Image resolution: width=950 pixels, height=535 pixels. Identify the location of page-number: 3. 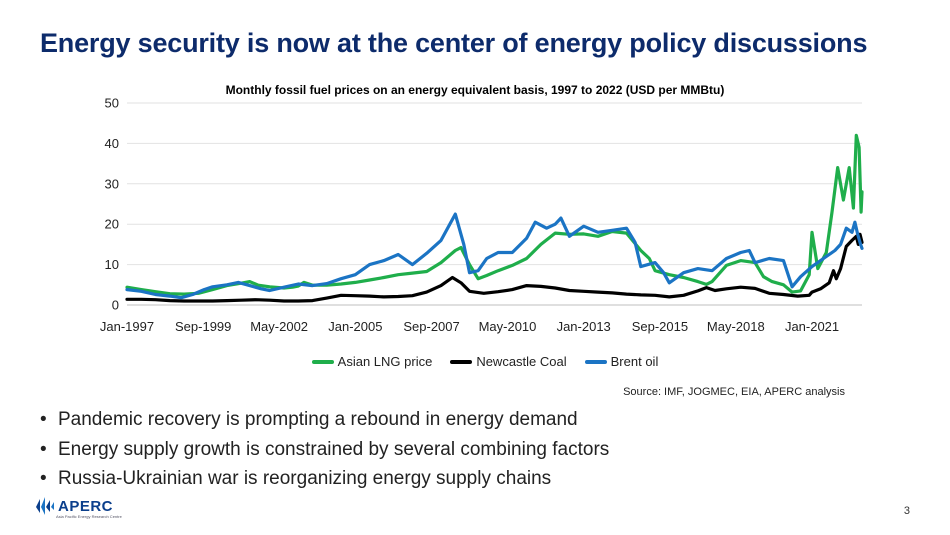
(906, 511).